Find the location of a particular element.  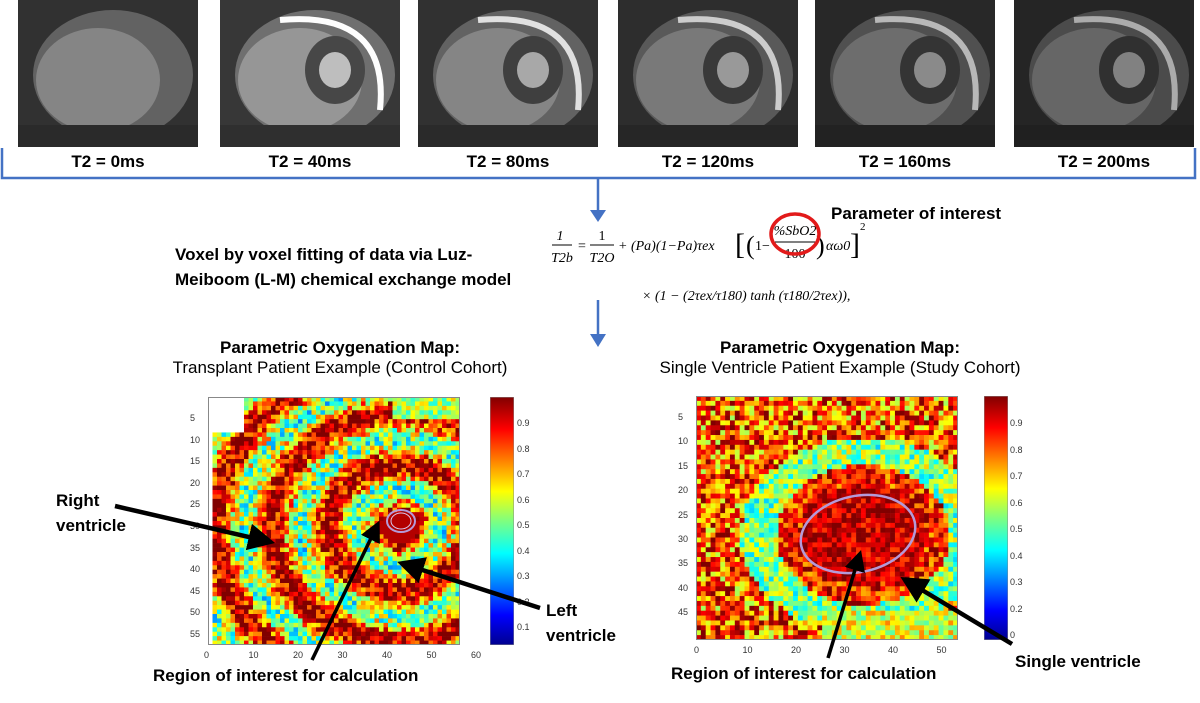

left-map-title: Parametric Oxygenation Map: is located at coordinates (340, 347).